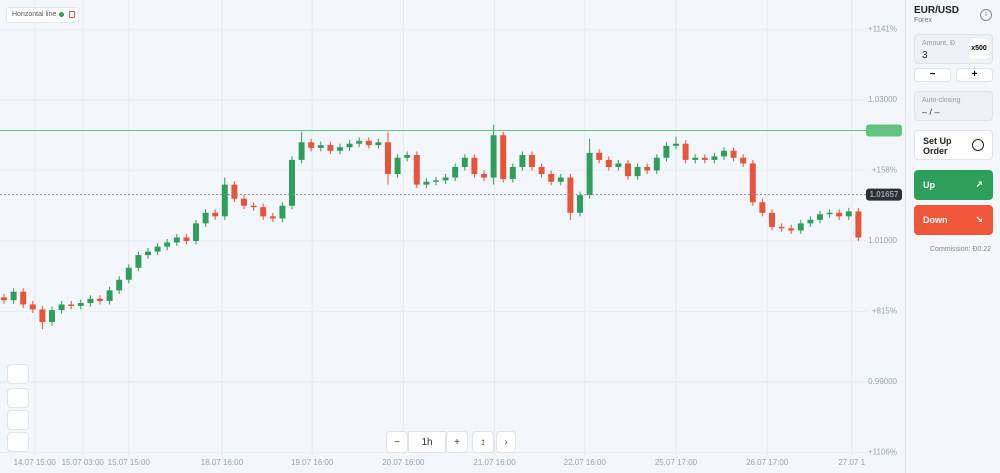 This screenshot has width=1000, height=473. What do you see at coordinates (506, 442) in the screenshot?
I see `scroll-right: ›` at bounding box center [506, 442].